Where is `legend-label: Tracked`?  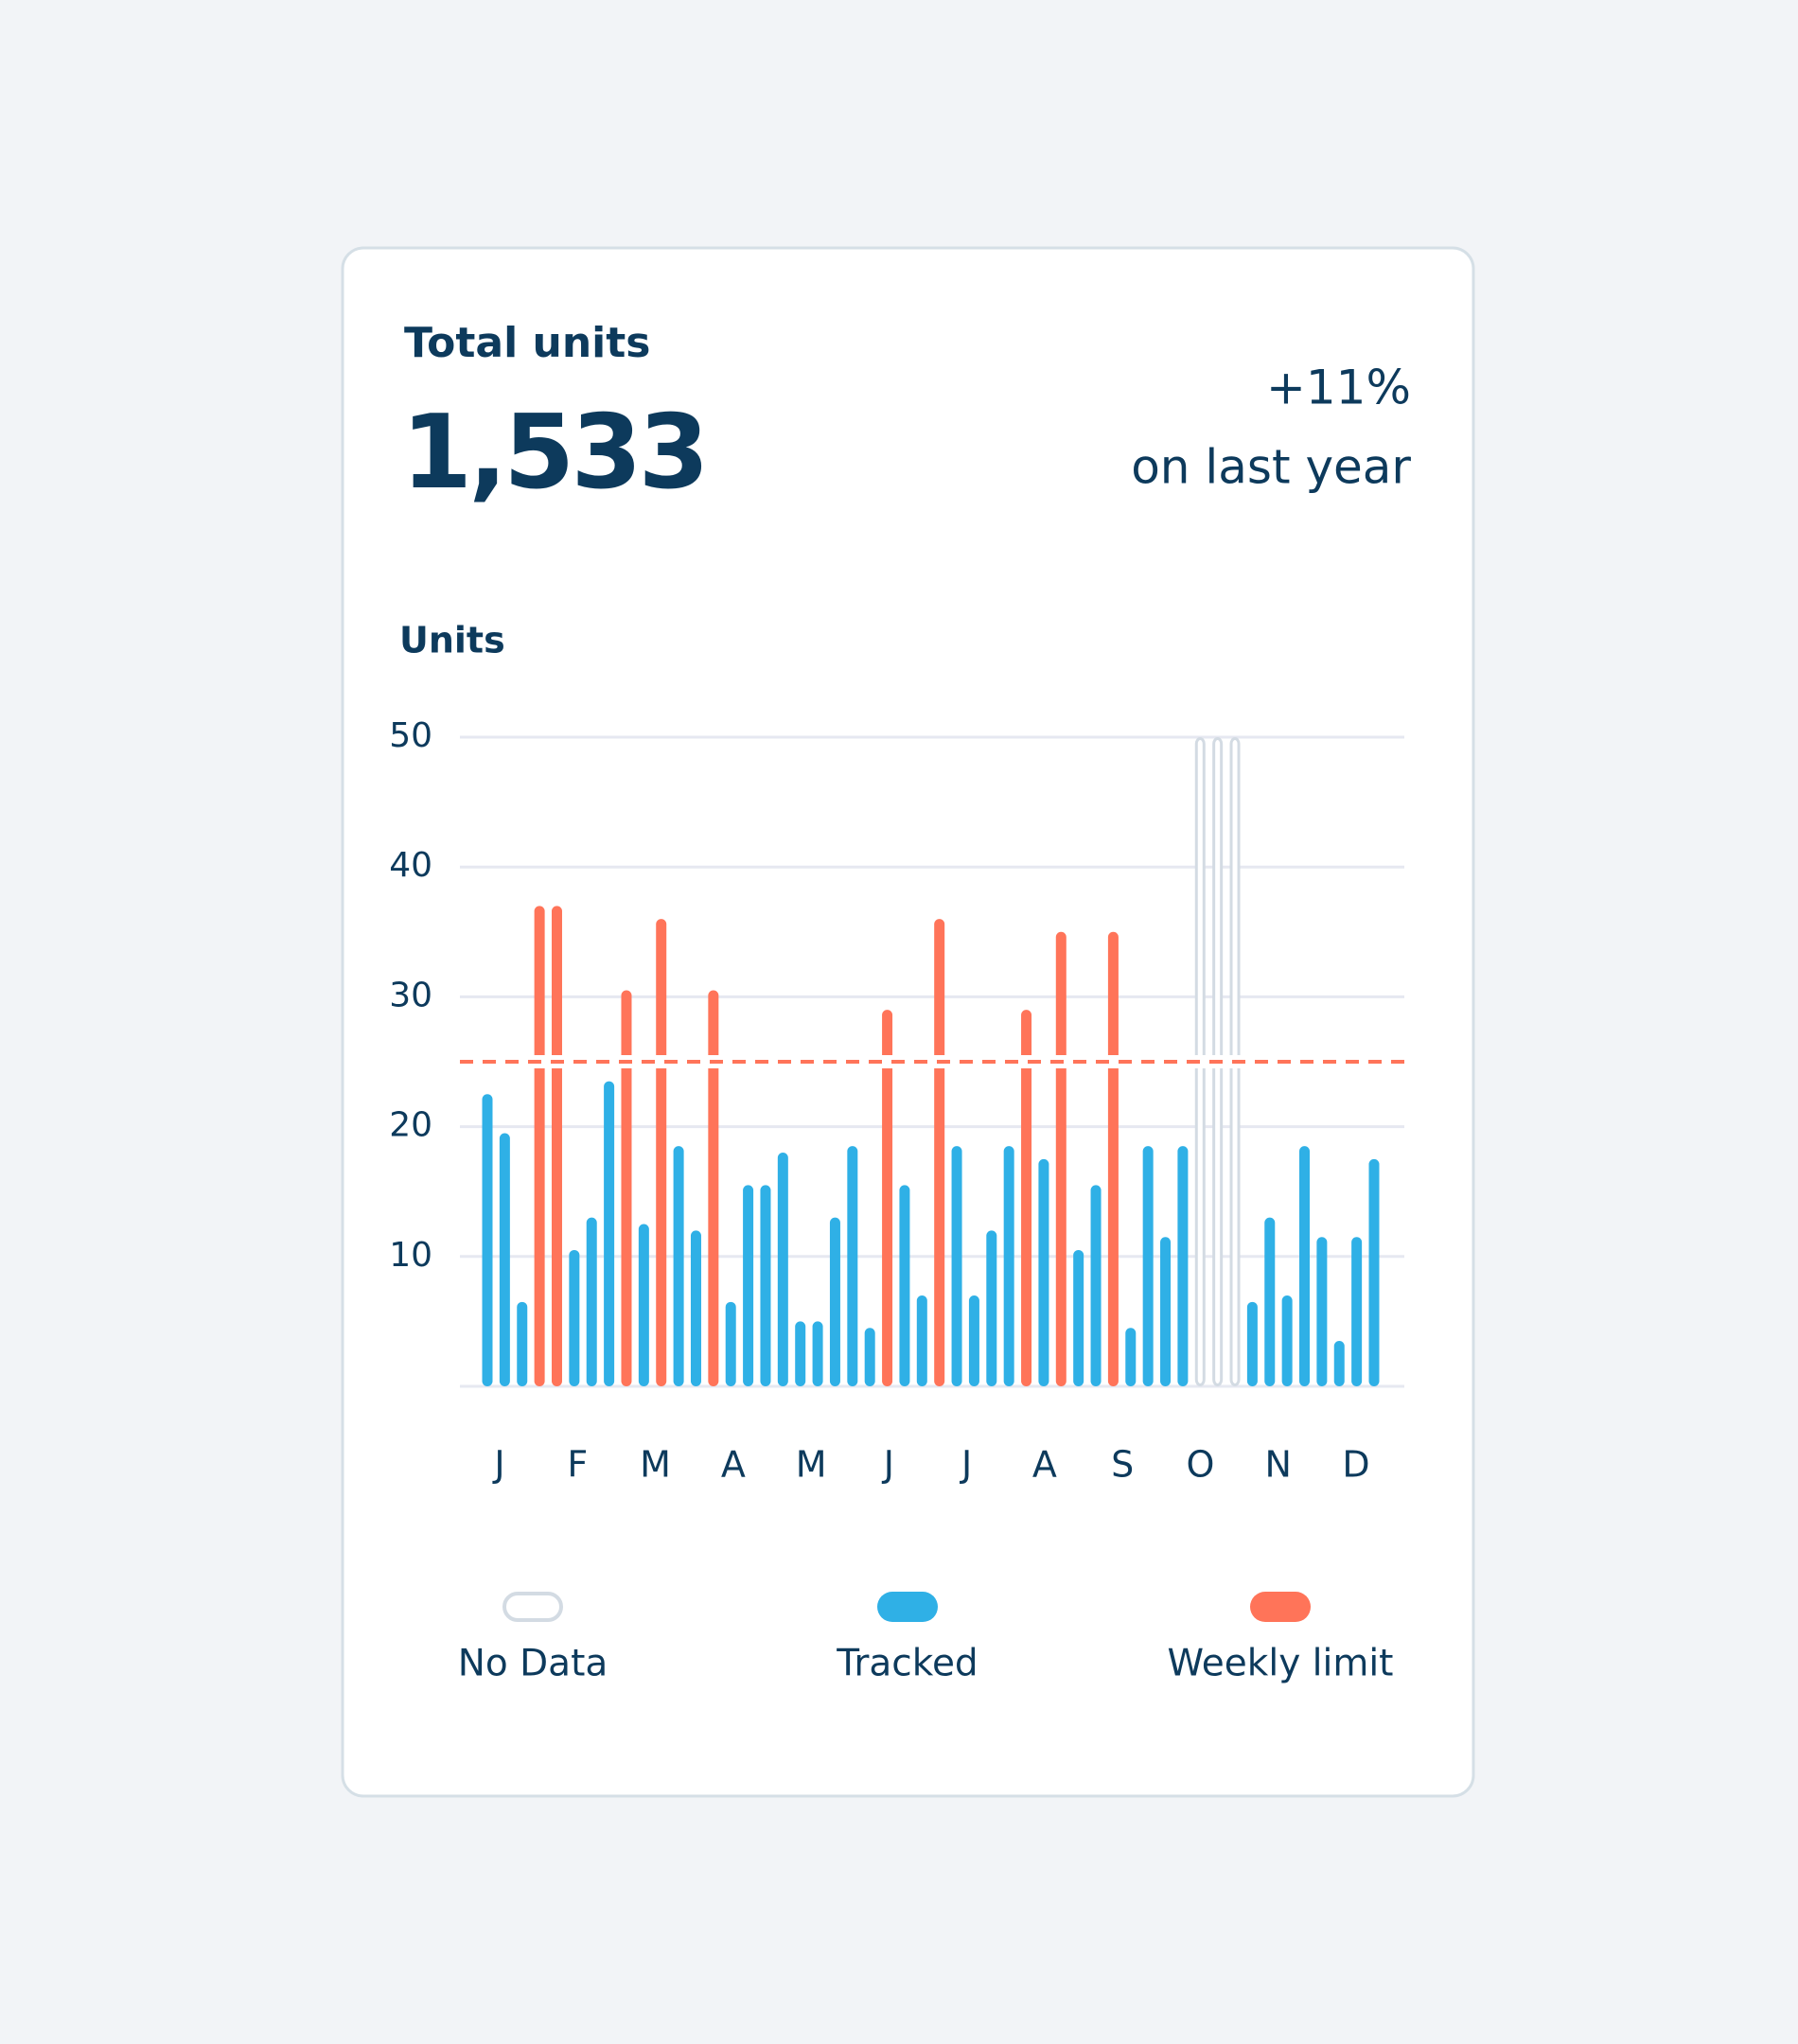
legend-label: Tracked is located at coordinates (907, 1664).